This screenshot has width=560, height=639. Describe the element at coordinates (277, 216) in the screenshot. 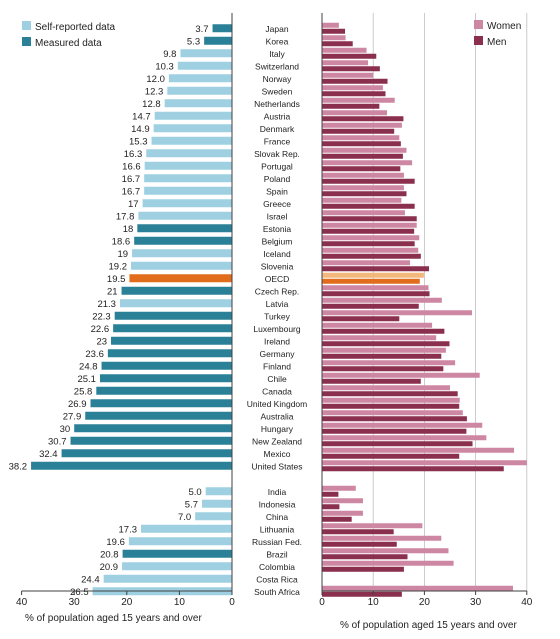

I see `country-label: Israel` at that location.